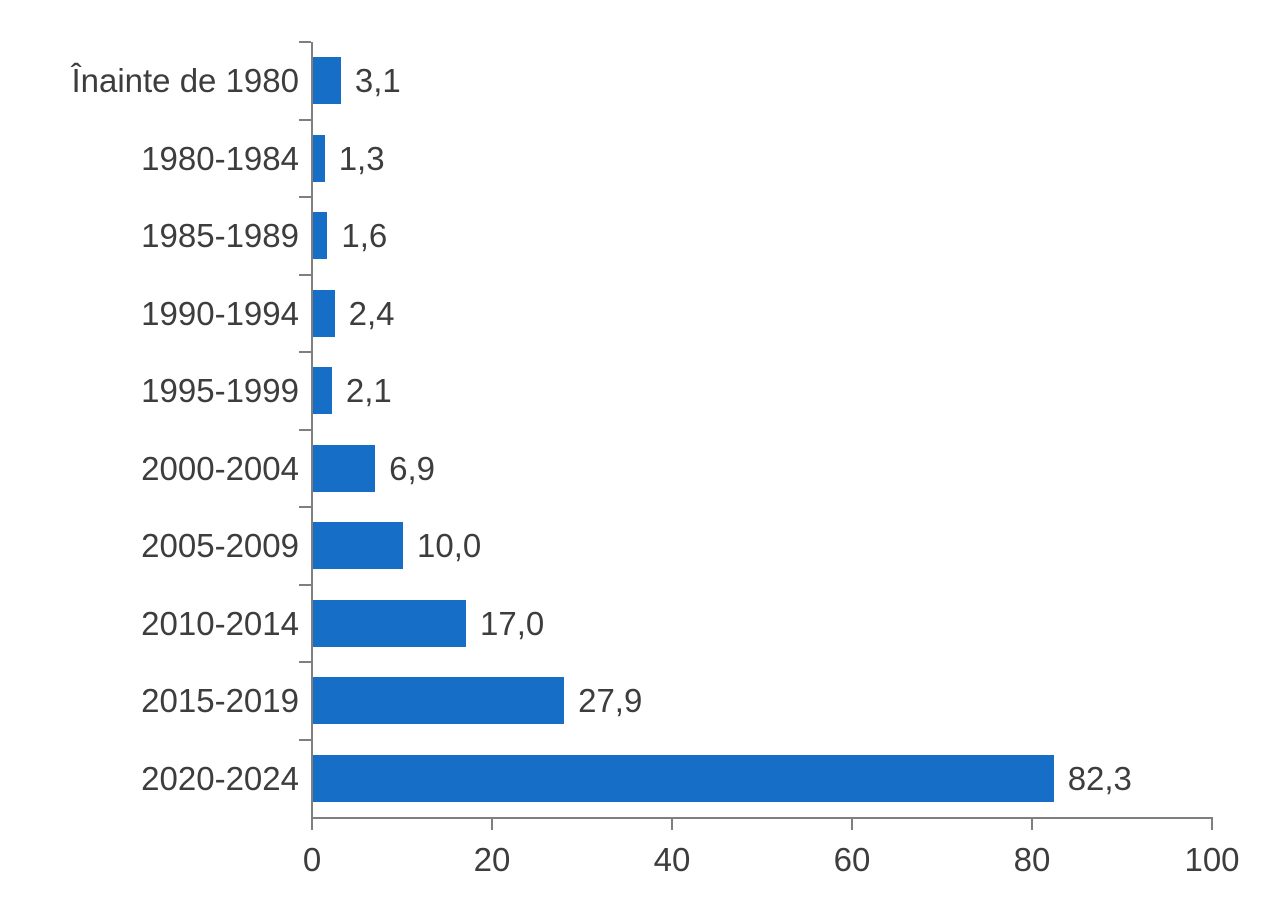 Image resolution: width=1280 pixels, height=914 pixels. Describe the element at coordinates (220, 391) in the screenshot. I see `category-label: 1995-1999` at that location.